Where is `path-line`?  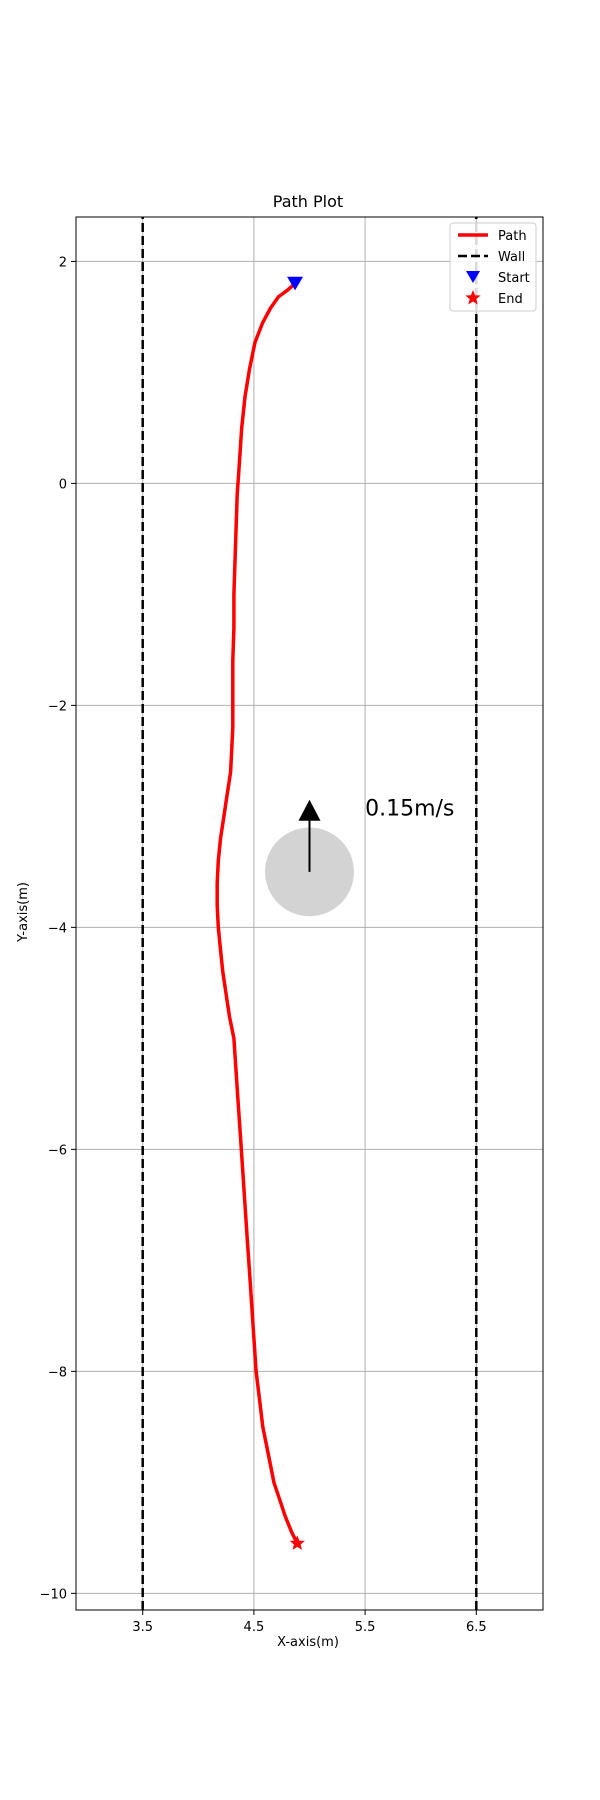 path-line is located at coordinates (257, 913).